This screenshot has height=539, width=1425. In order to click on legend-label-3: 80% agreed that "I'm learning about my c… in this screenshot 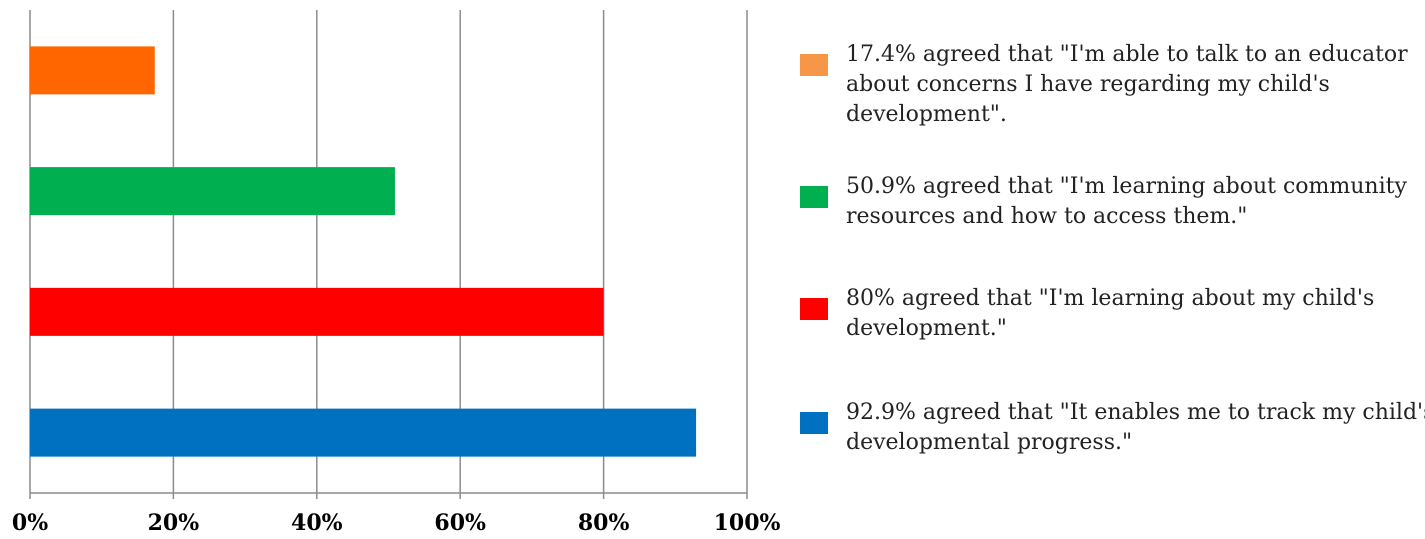, I will do `click(1114, 313)`.